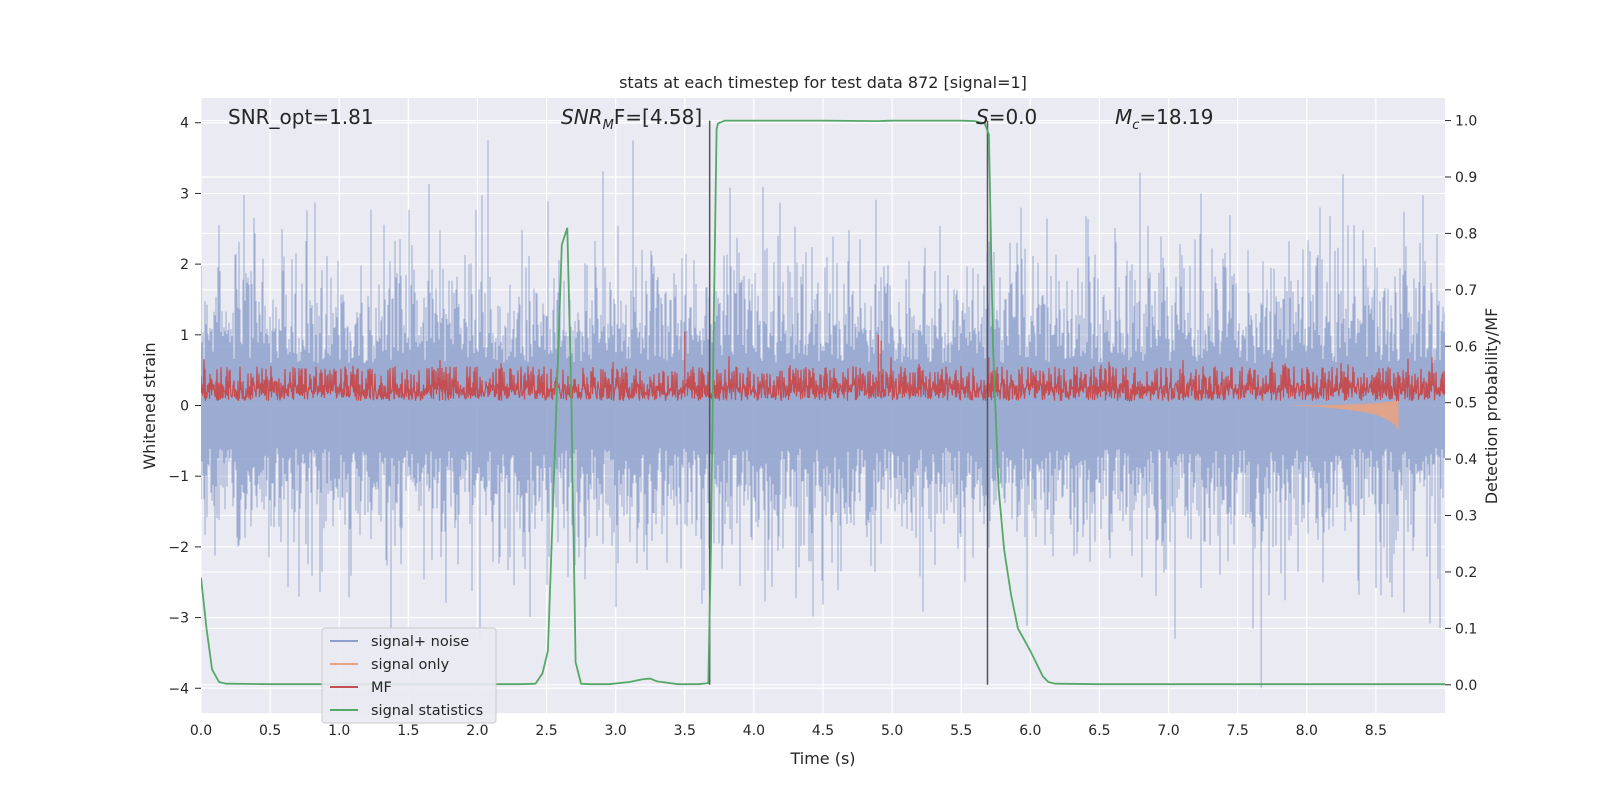 Image resolution: width=1600 pixels, height=800 pixels. Describe the element at coordinates (1491, 406) in the screenshot. I see `y-axis-right-label: Detection probability/MF` at that location.